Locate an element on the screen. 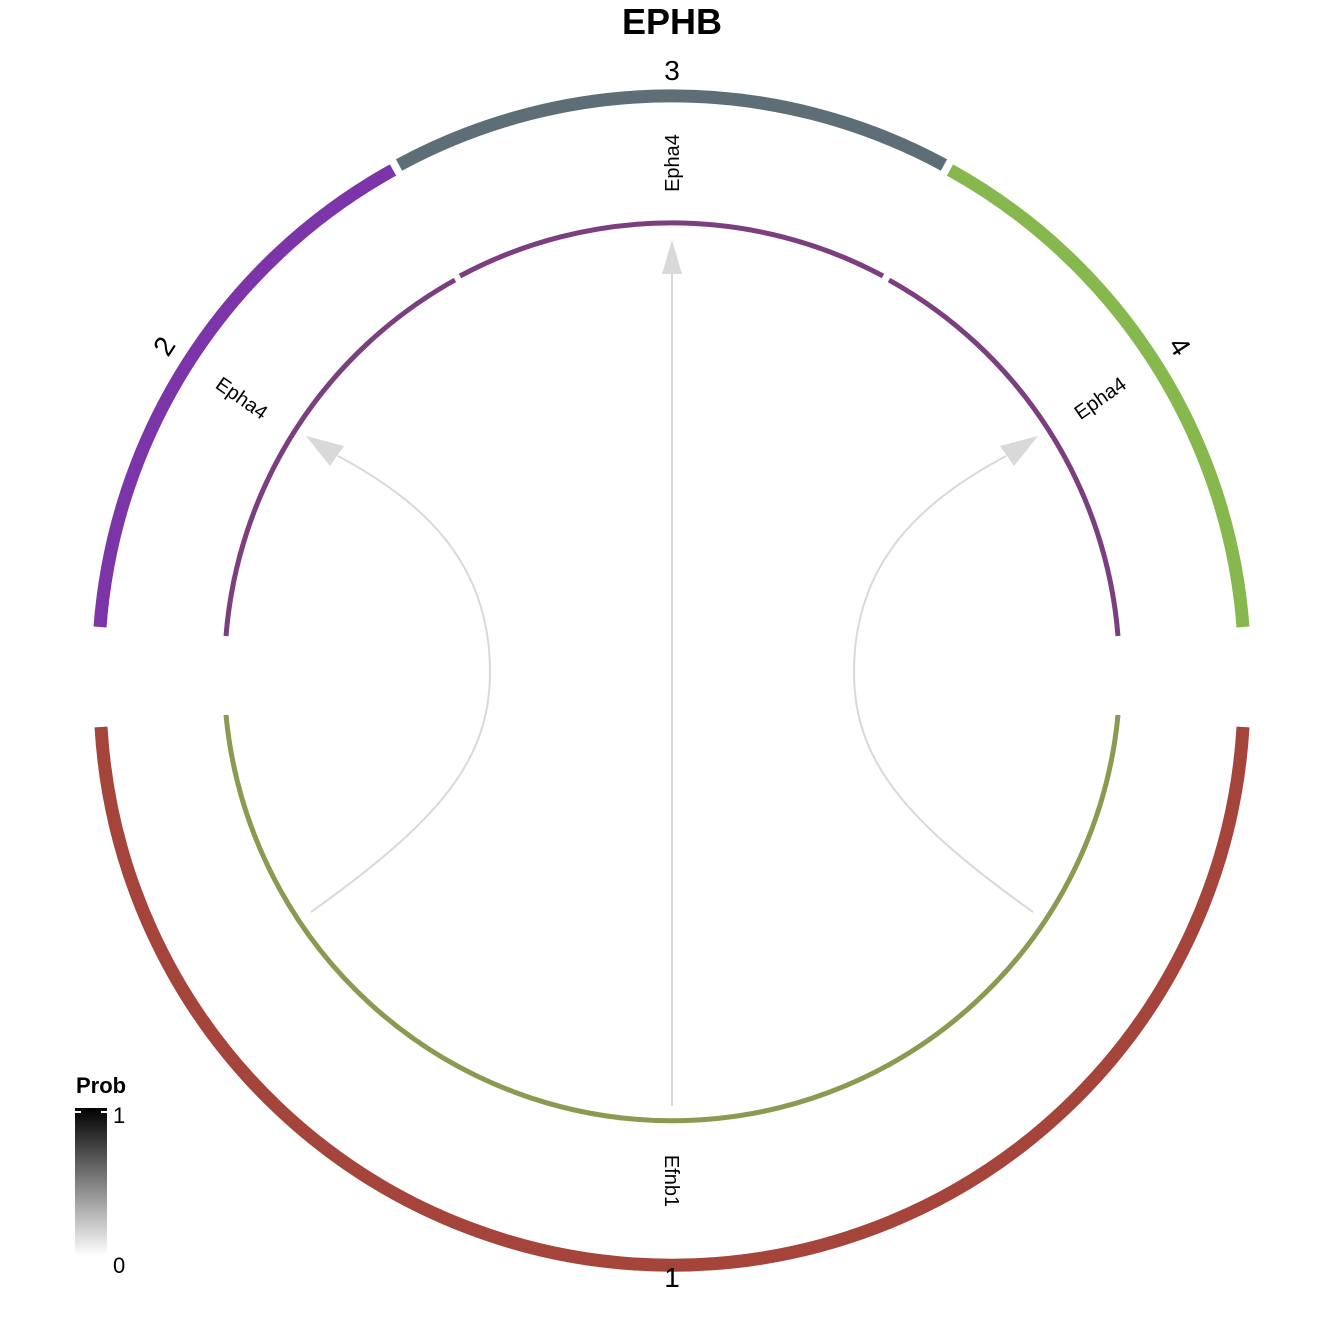 The width and height of the screenshot is (1344, 1344). legend-min-label: 0 is located at coordinates (119, 1265).